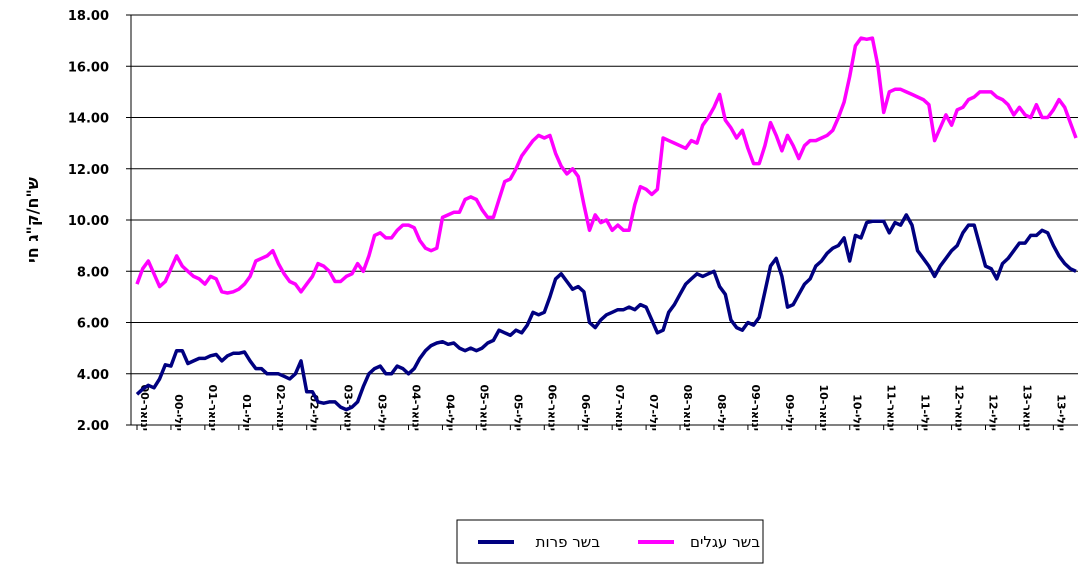 The image size is (1079, 568). What do you see at coordinates (585, 412) in the screenshot?
I see `x-tick-label: יולי-06` at bounding box center [585, 412].